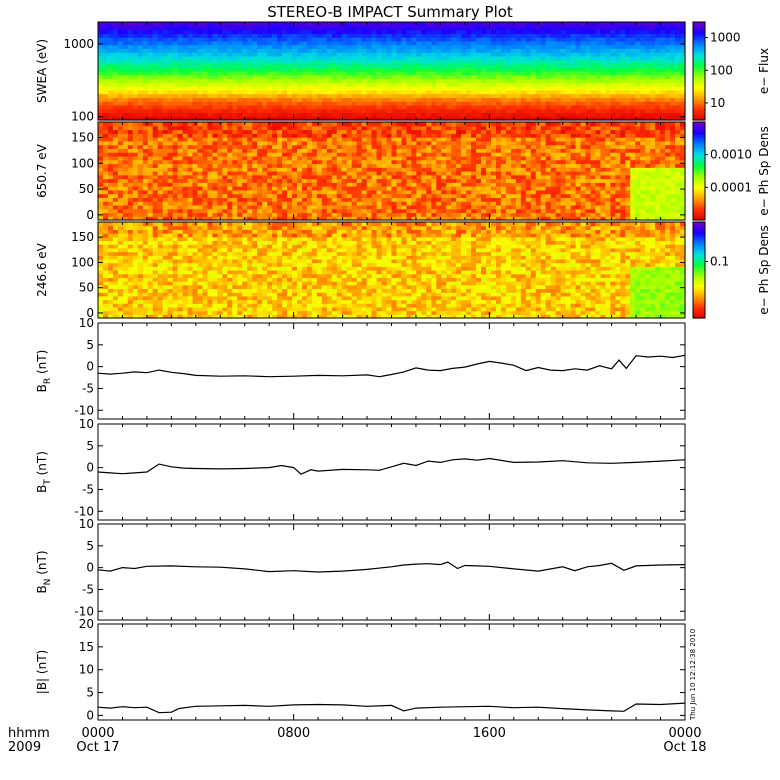 The width and height of the screenshot is (780, 780). What do you see at coordinates (42, 71) in the screenshot?
I see `y-axis-label: SWEA (eV)` at bounding box center [42, 71].